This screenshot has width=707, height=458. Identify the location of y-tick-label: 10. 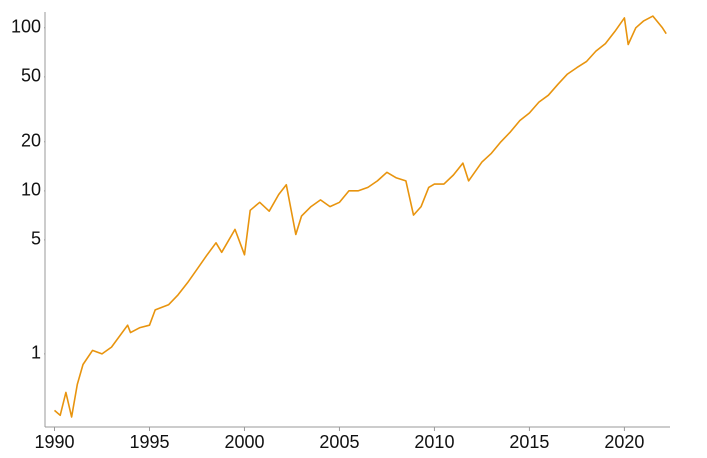
(31, 190).